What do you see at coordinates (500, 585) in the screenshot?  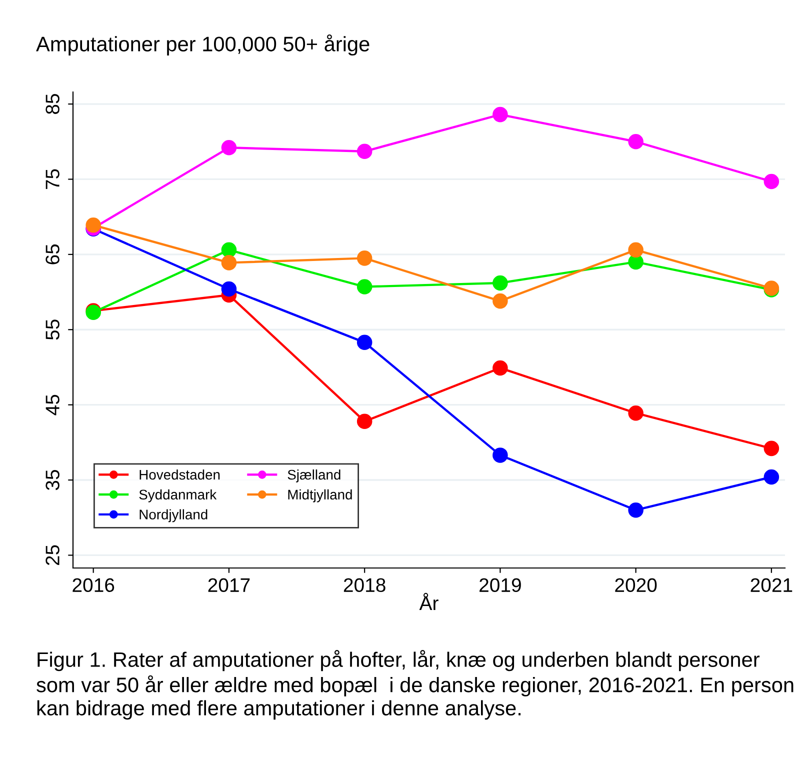 I see `x-tick-label: 2019` at bounding box center [500, 585].